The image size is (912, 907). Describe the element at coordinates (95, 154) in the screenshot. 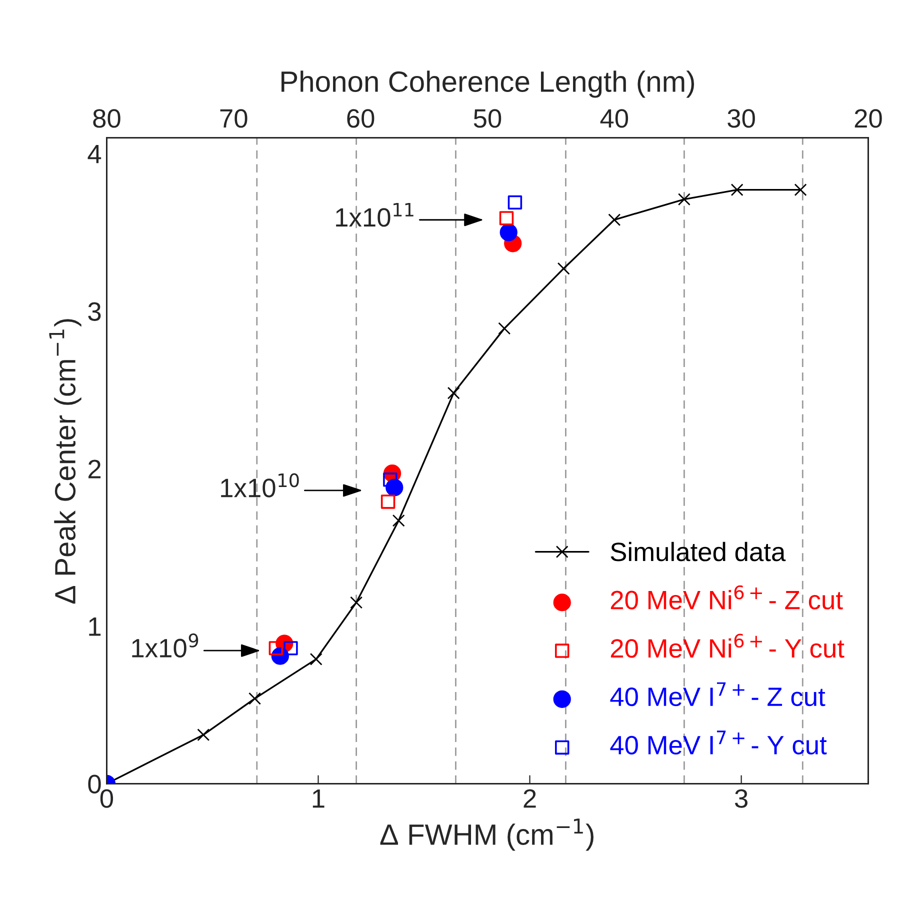

I see `y-tick-label: 4` at that location.